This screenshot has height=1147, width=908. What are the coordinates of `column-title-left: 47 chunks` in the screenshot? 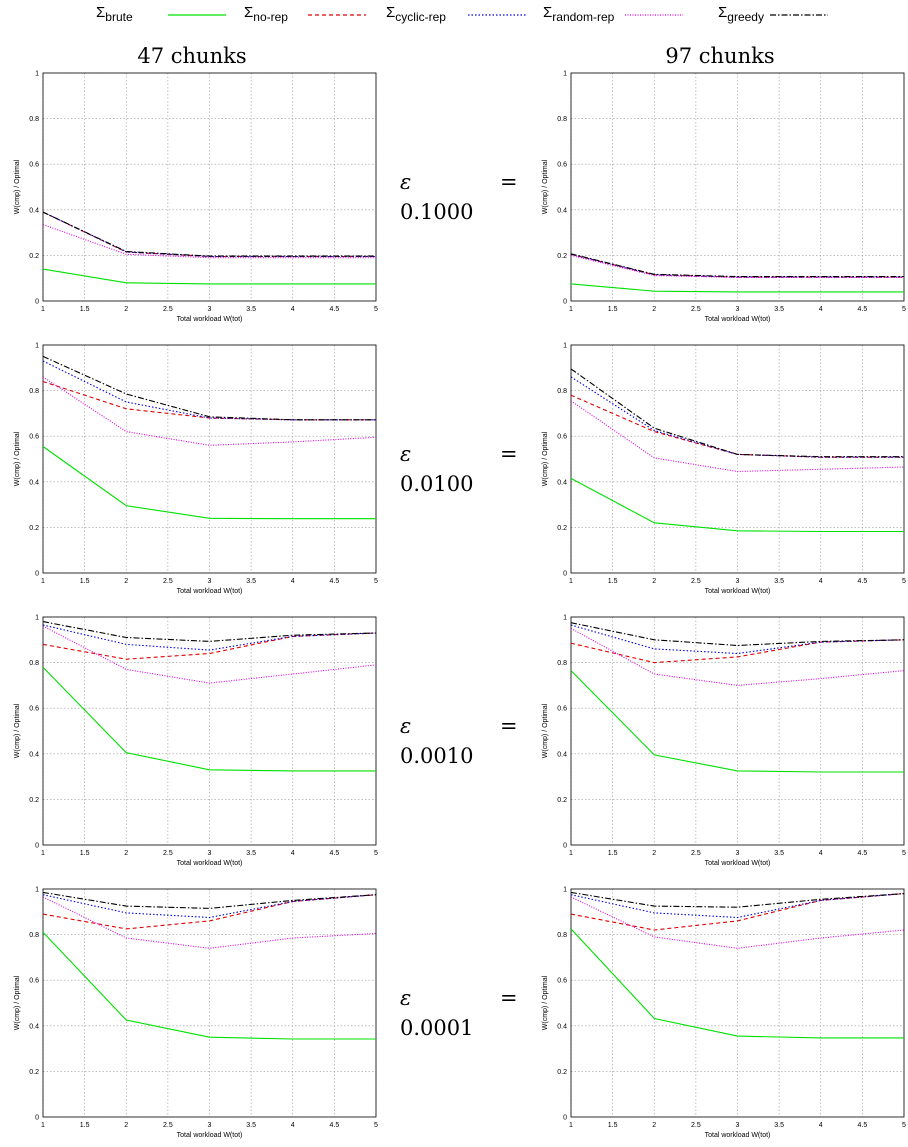 It's located at (192, 56).